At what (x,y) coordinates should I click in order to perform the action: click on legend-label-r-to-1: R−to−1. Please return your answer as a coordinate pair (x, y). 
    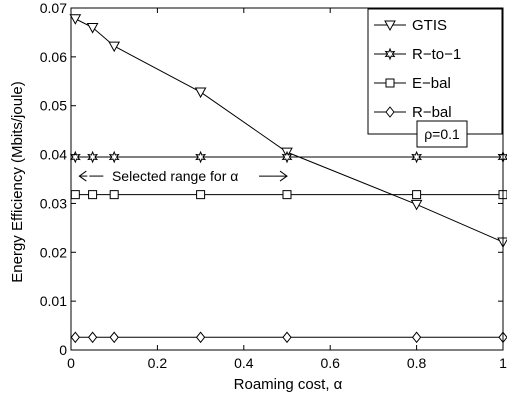
    Looking at the image, I should click on (436, 54).